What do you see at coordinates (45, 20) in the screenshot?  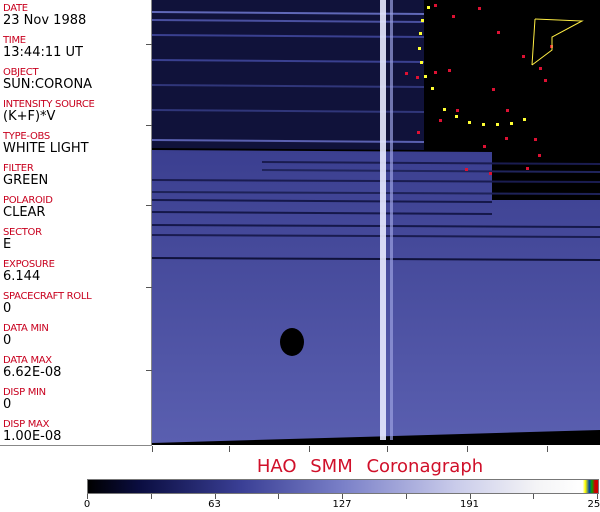 I see `field-value: 23 Nov 1988` at bounding box center [45, 20].